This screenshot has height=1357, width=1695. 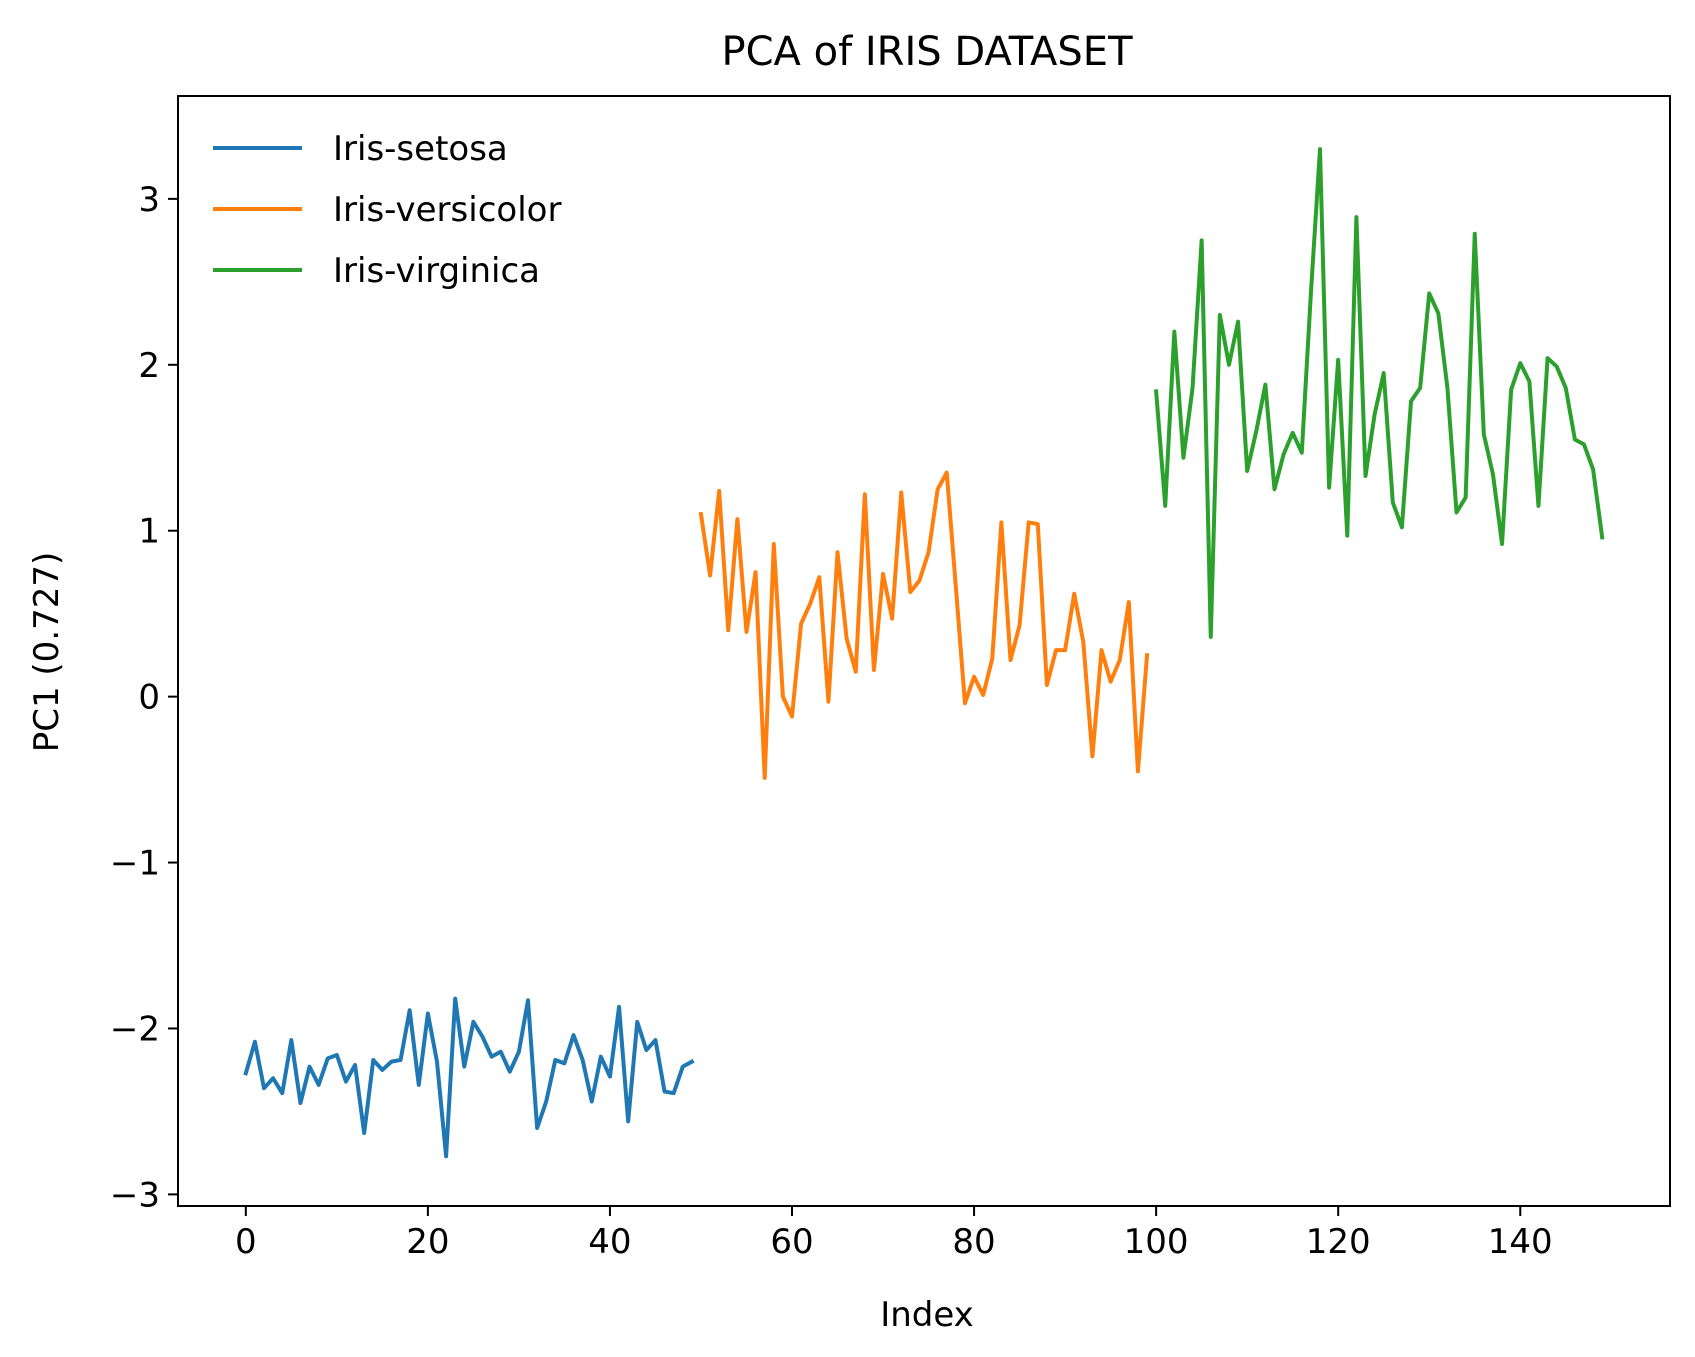 I want to click on x-tick-label: 140, so click(x=1520, y=1242).